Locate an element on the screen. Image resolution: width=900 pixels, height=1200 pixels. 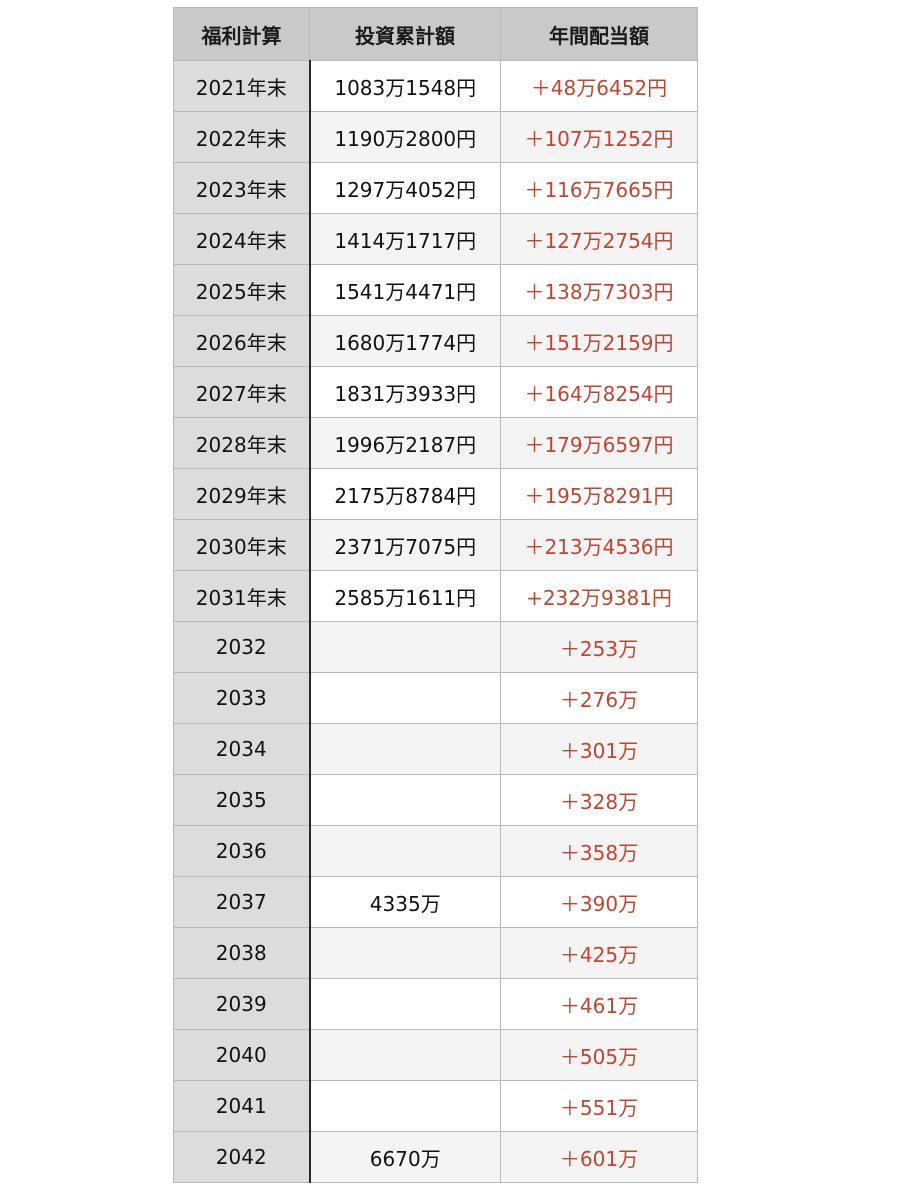
table-row: 2032 ＋253万 is located at coordinates (435, 647).